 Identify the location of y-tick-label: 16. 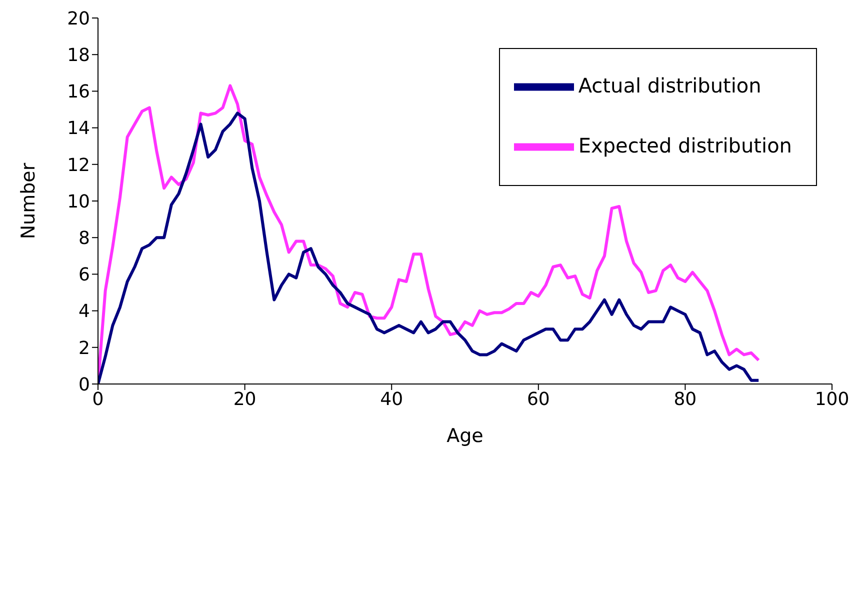
(78, 92).